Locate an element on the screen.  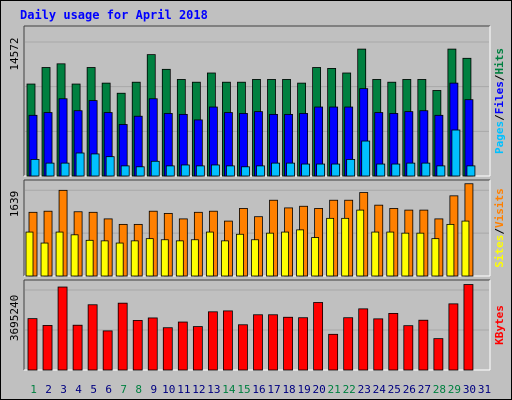
x-tick-label-day-5: 5 is located at coordinates (93, 389).